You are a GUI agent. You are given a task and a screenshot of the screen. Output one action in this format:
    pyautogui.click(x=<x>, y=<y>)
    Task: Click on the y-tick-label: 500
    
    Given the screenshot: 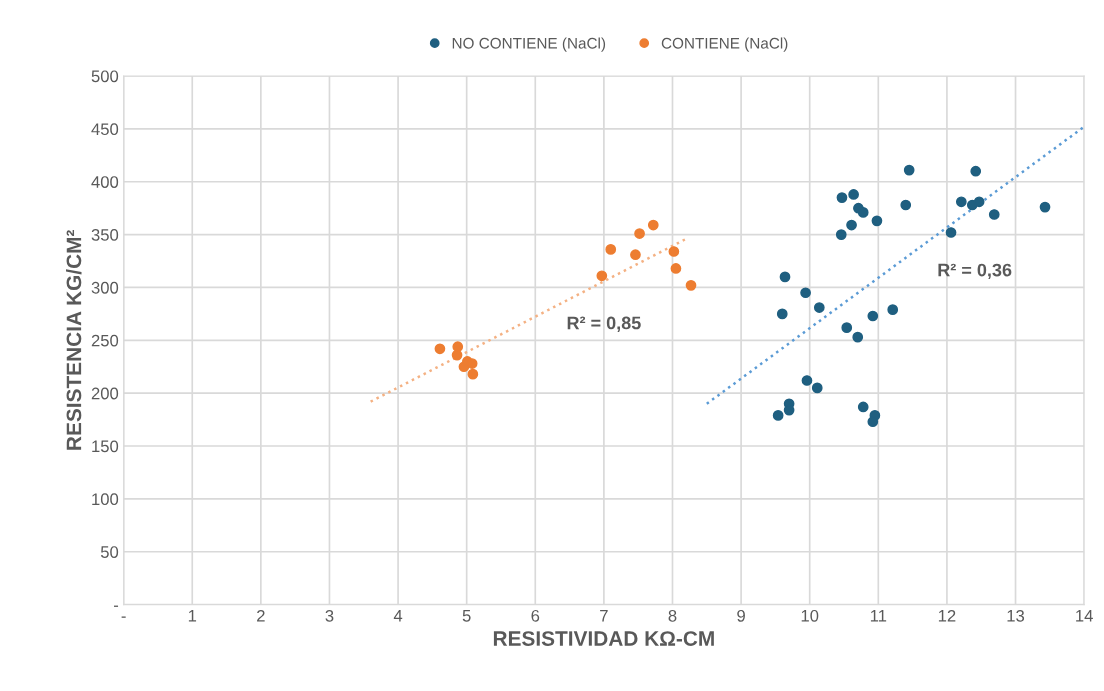 What is the action you would take?
    pyautogui.click(x=105, y=76)
    